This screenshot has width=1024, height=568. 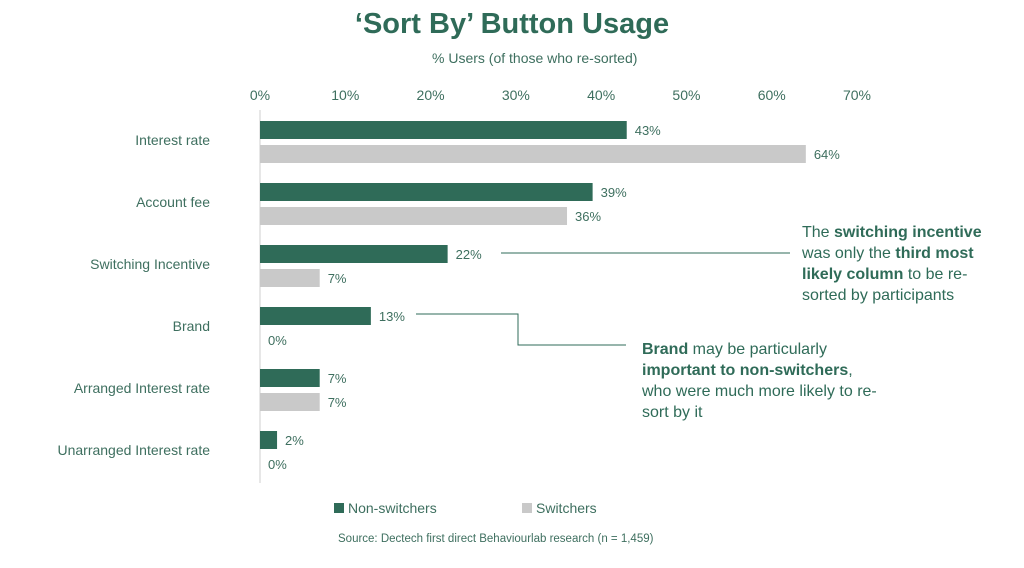 What do you see at coordinates (648, 130) in the screenshot?
I see `data-label: 43%` at bounding box center [648, 130].